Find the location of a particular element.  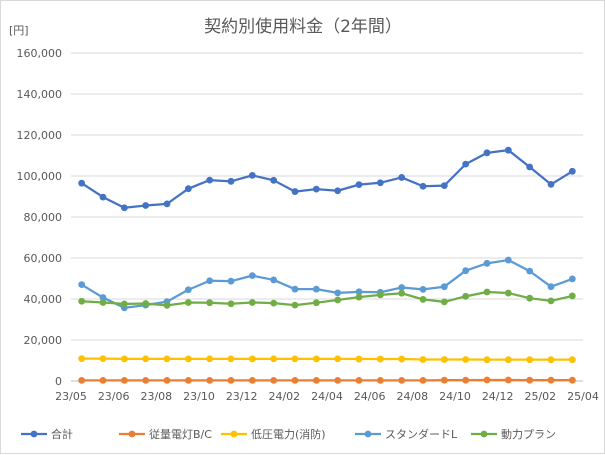

legend: 合計 従量電灯B/C 低圧電力(消防) スタンダードL 動力プラン is located at coordinates (288, 434).